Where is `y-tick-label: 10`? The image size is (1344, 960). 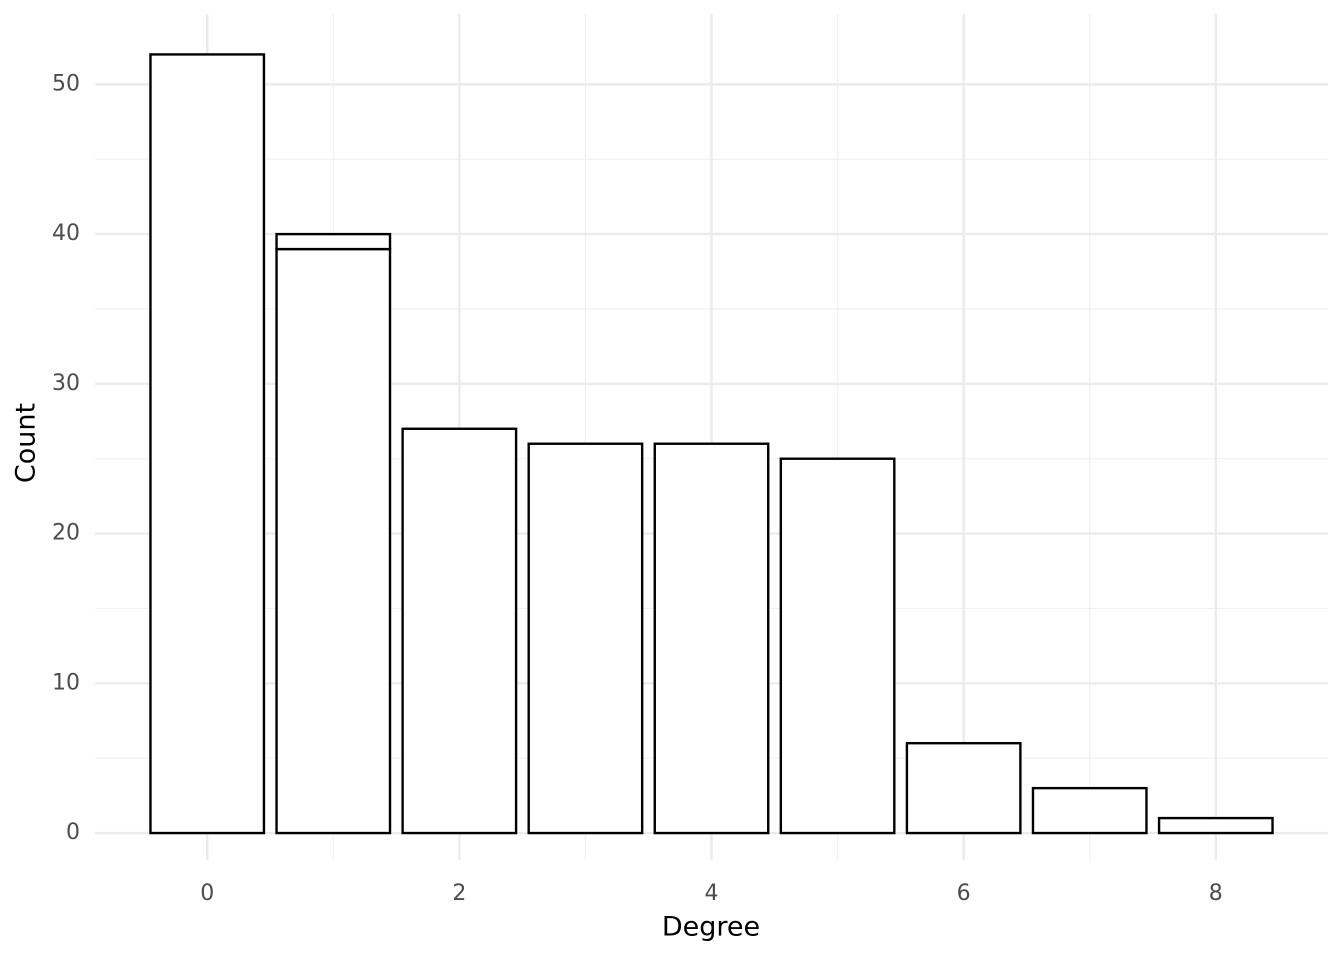
y-tick-label: 10 is located at coordinates (66, 682).